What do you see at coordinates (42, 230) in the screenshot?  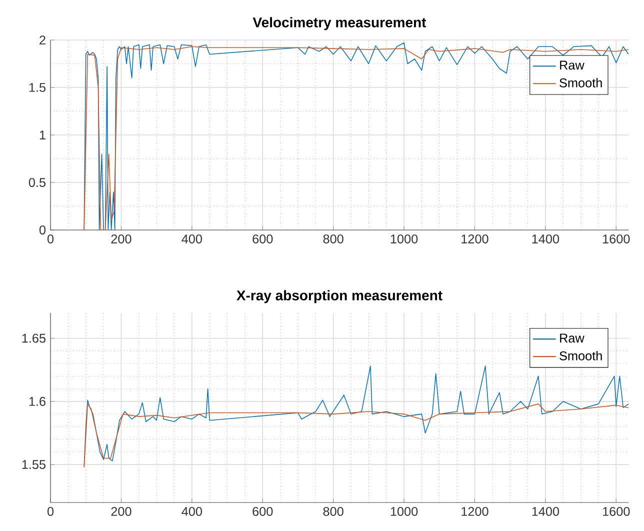 I see `y-tick-label: 0` at bounding box center [42, 230].